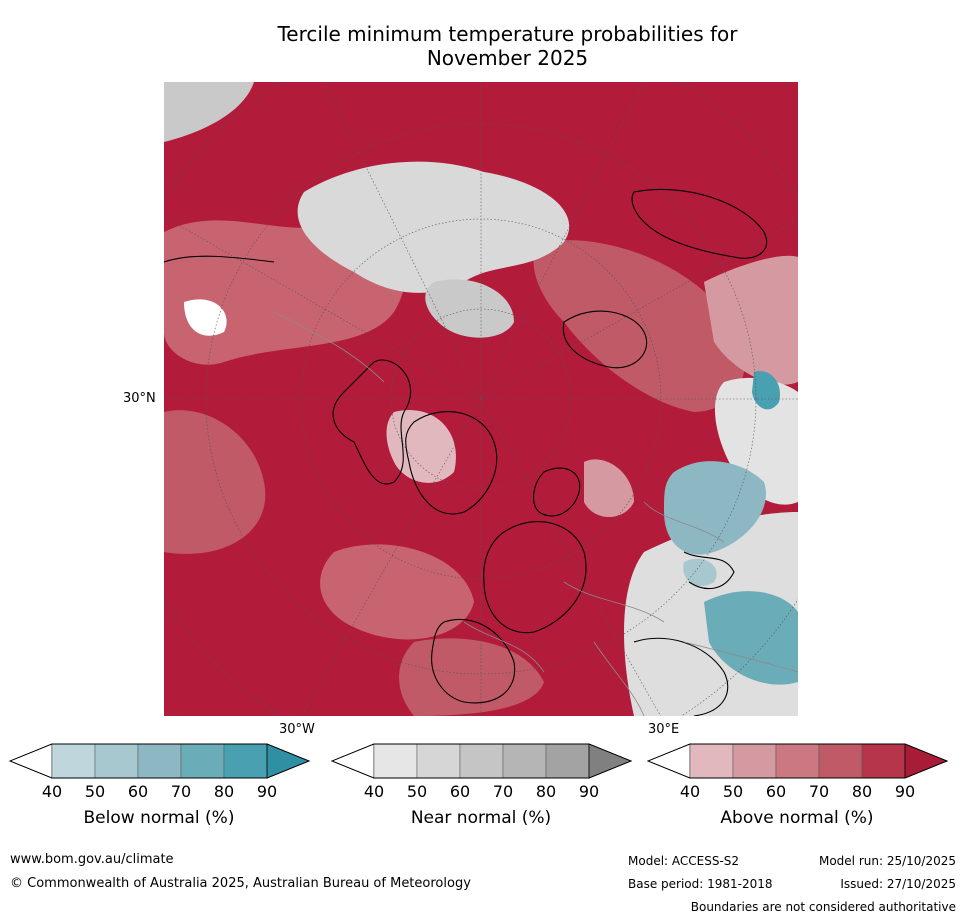 The width and height of the screenshot is (965, 919). I want to click on lon-label-30e: 30°E, so click(664, 729).